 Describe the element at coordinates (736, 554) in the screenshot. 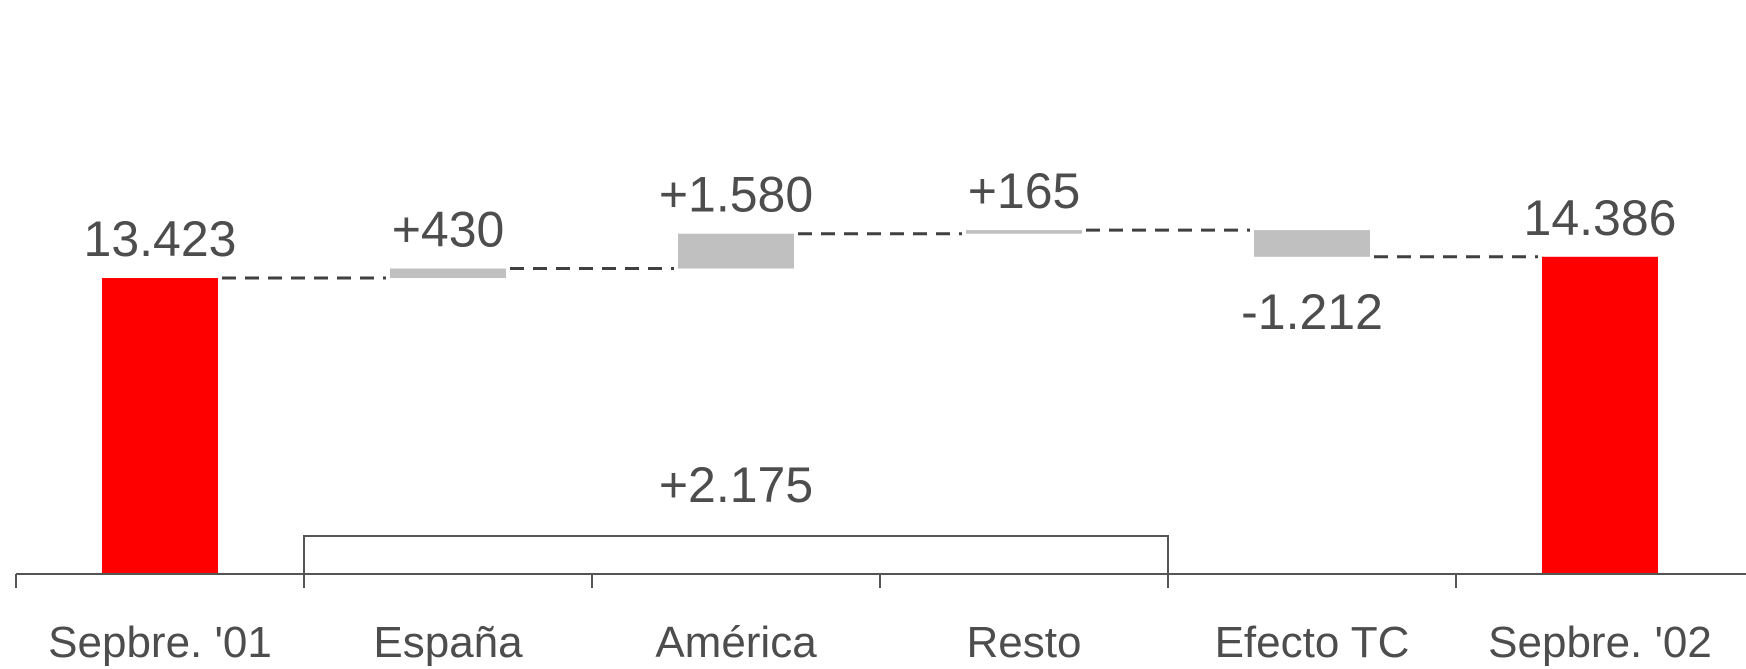

I see `bracket-line` at that location.